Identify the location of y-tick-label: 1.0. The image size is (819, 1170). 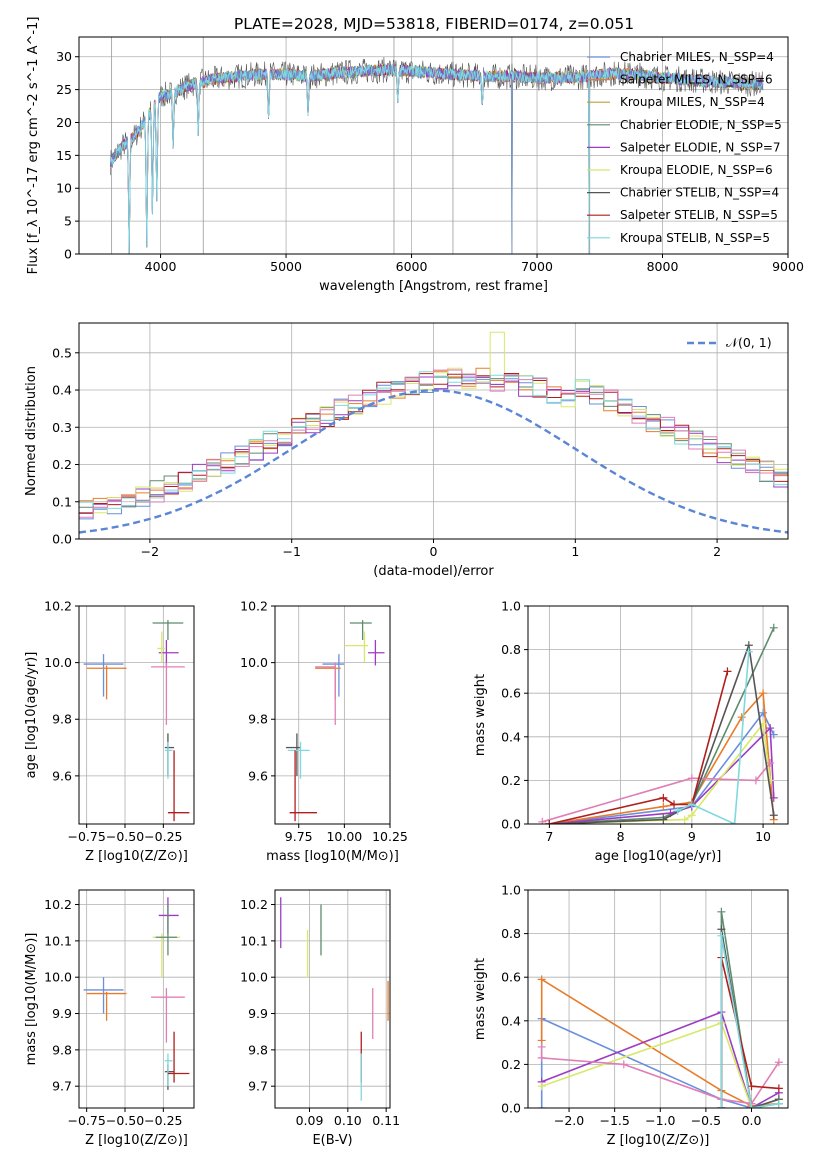
(511, 606).